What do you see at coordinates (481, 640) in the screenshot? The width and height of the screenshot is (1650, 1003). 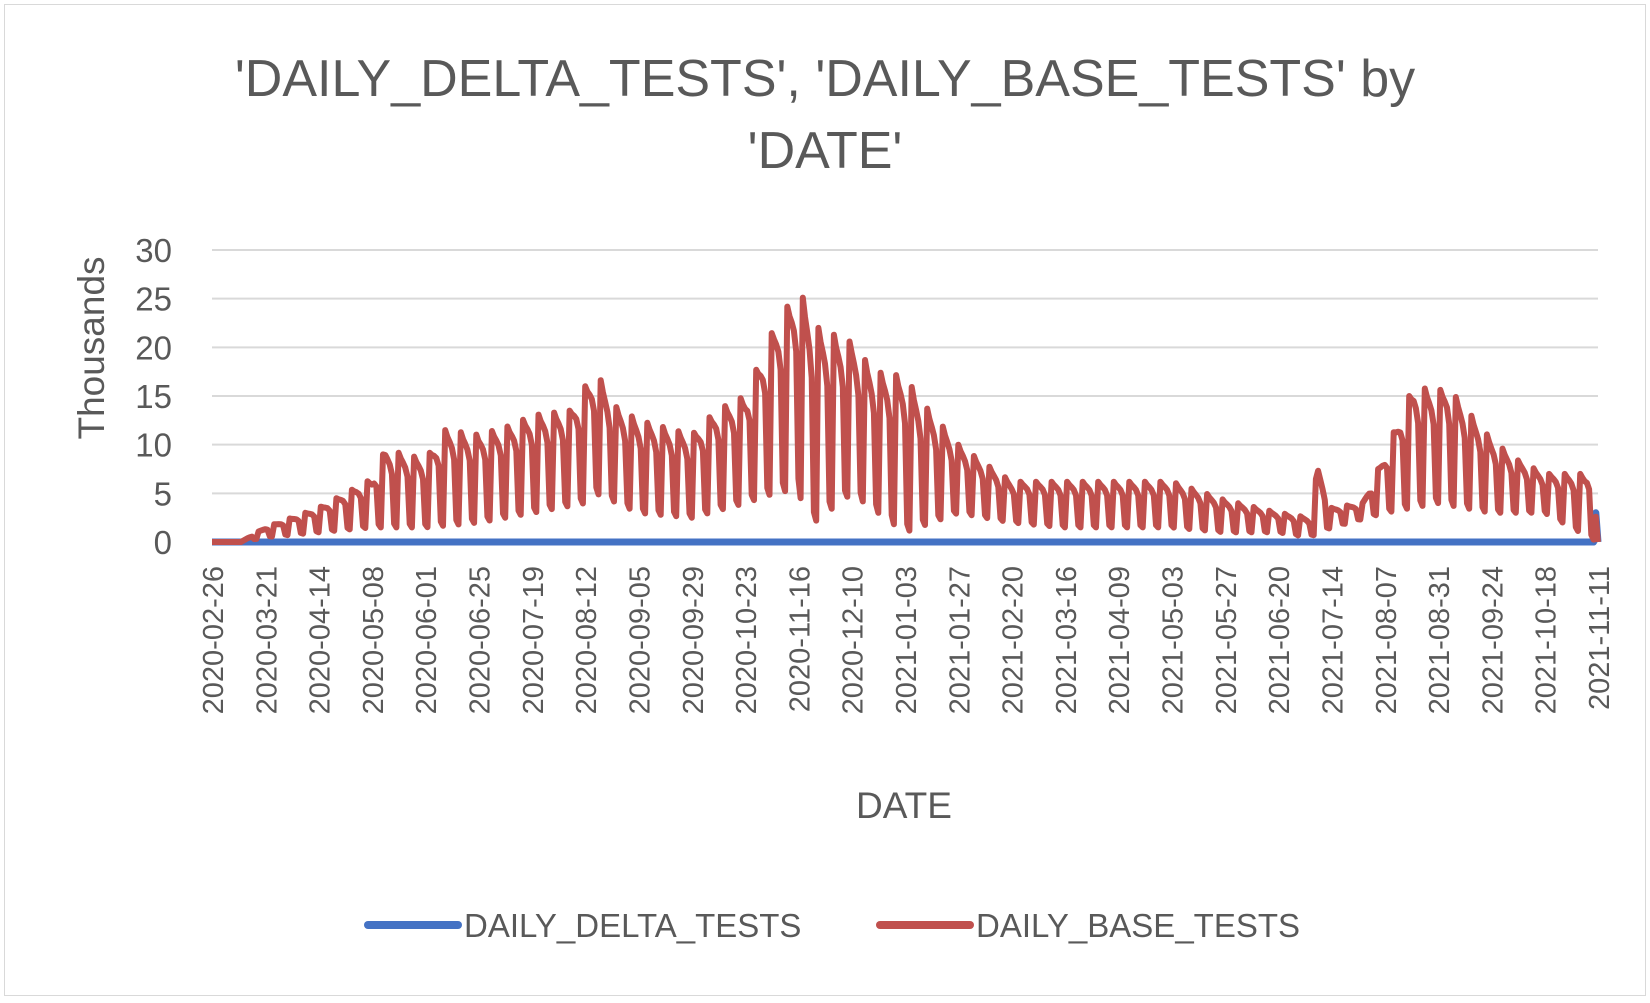 I see `x-tick-label: 2020-06-25` at bounding box center [481, 640].